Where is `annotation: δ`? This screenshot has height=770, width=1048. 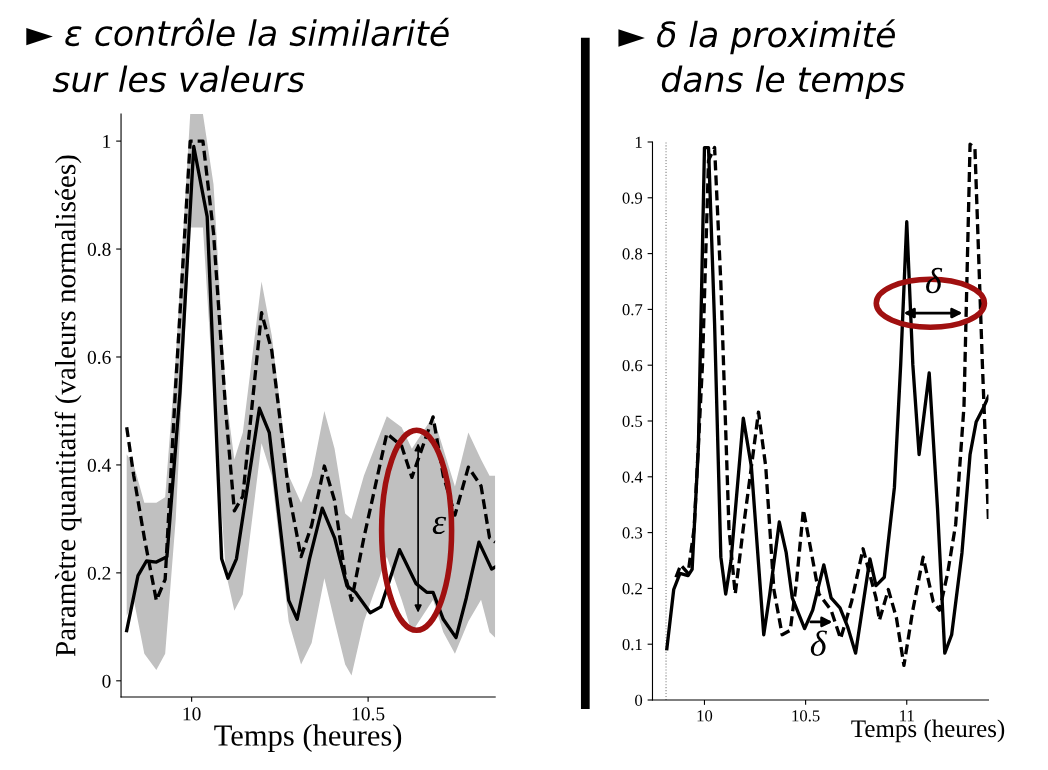
annotation: δ is located at coordinates (818, 643).